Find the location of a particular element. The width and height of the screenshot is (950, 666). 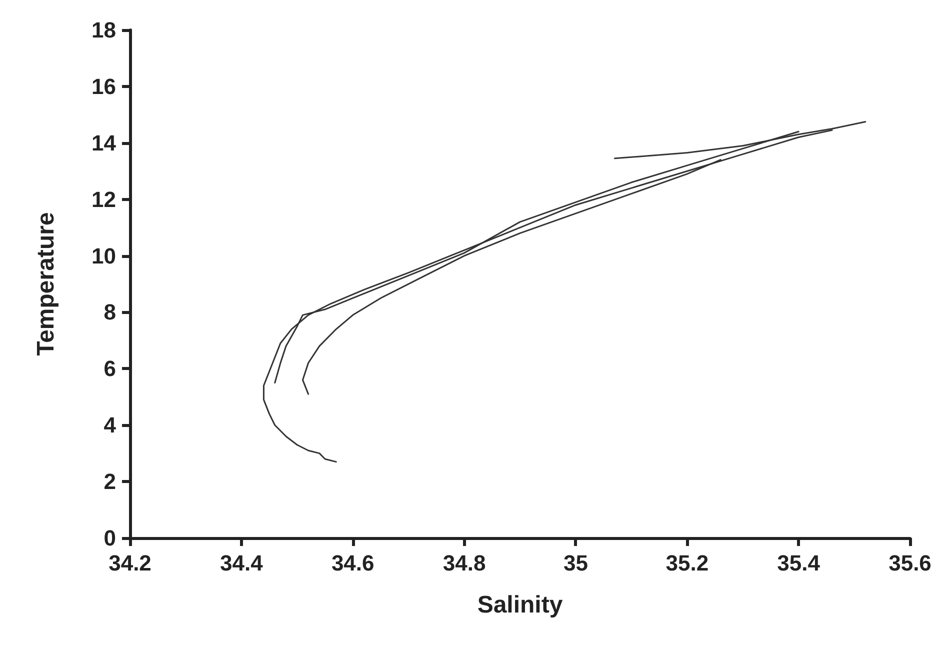

y-tick-label: 10 is located at coordinates (104, 255).